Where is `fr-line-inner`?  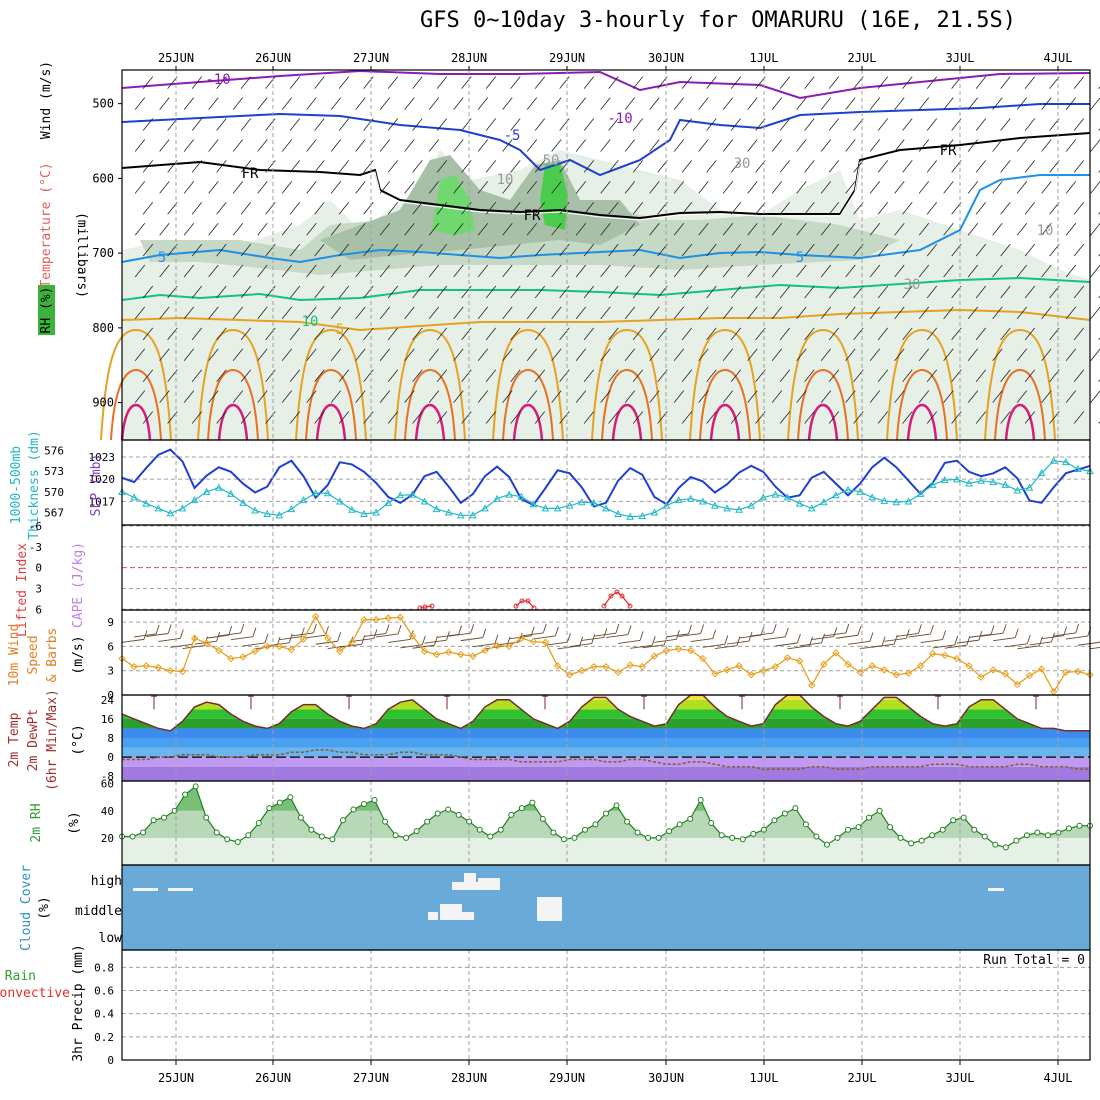 fr-line-inner is located at coordinates (606, 177).